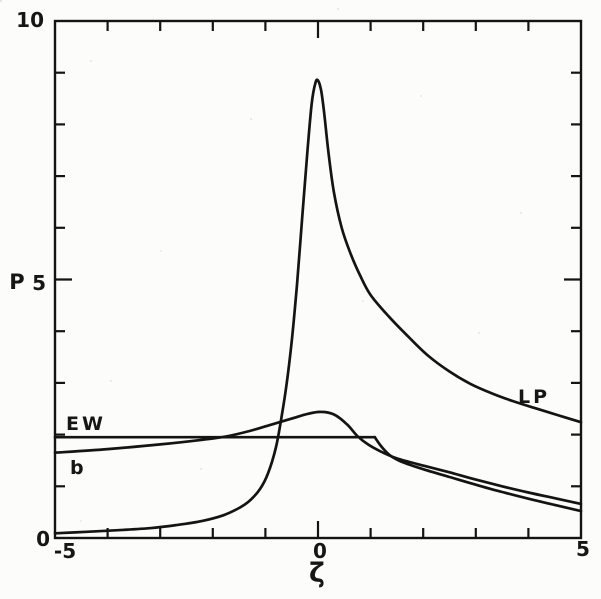  Describe the element at coordinates (17, 282) in the screenshot. I see `y-axis-title: P` at that location.